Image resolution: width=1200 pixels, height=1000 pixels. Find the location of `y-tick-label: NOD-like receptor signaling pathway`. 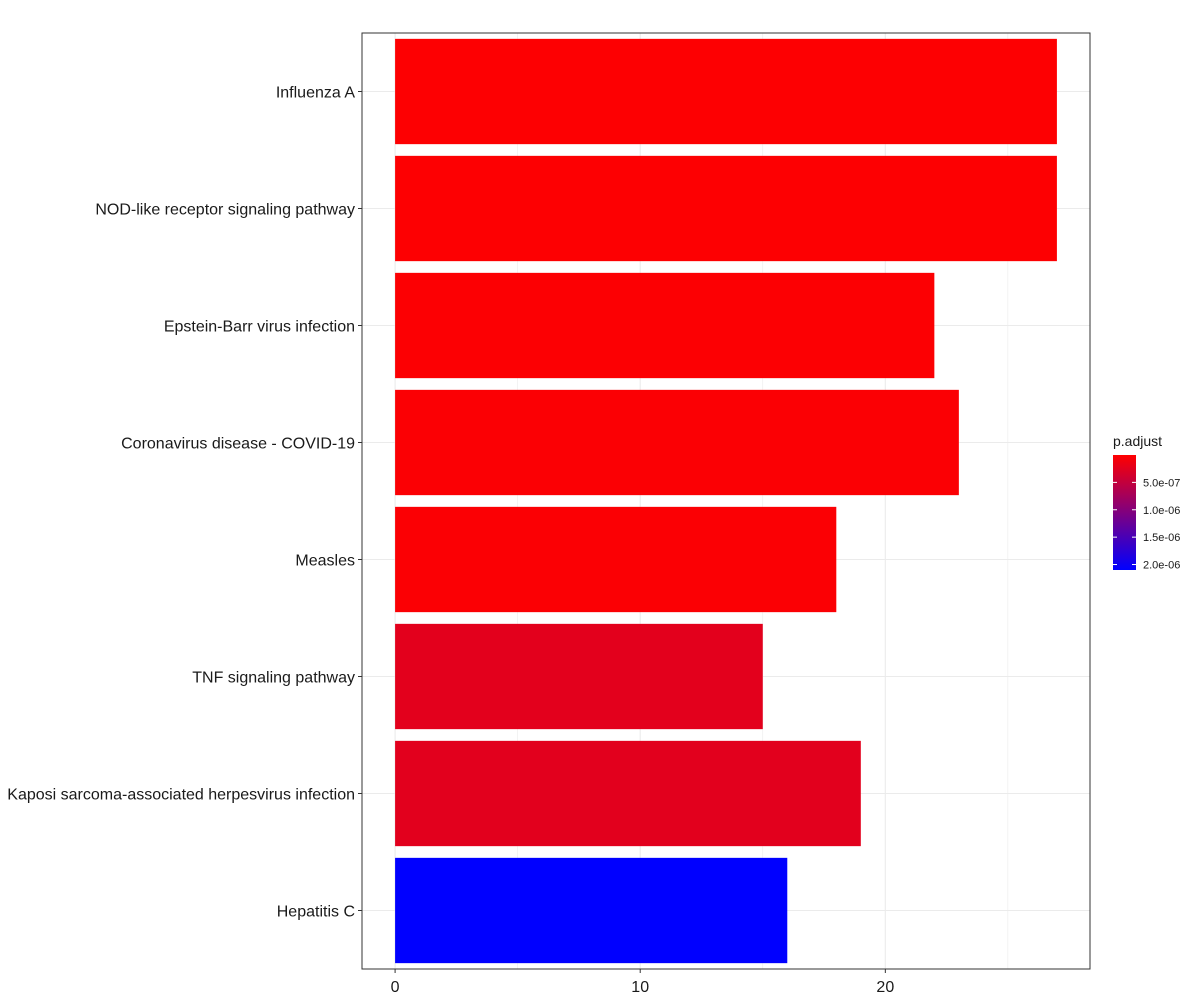

y-tick-label: NOD-like receptor signaling pathway is located at coordinates (225, 210).